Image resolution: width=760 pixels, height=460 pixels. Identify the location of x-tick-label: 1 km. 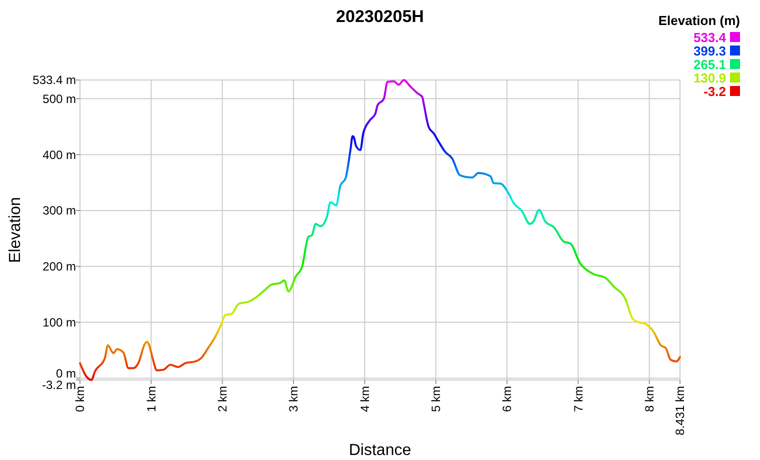
(151, 399).